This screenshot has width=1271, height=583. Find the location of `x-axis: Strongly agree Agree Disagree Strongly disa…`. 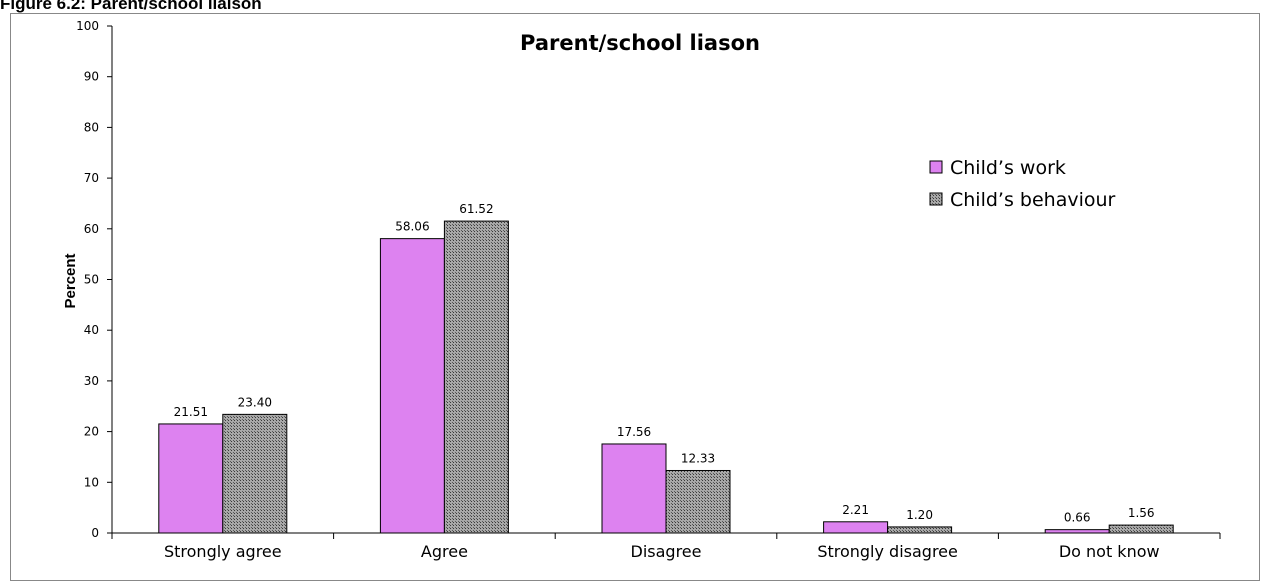

x-axis: Strongly agree Agree Disagree Strongly disa… is located at coordinates (666, 546).